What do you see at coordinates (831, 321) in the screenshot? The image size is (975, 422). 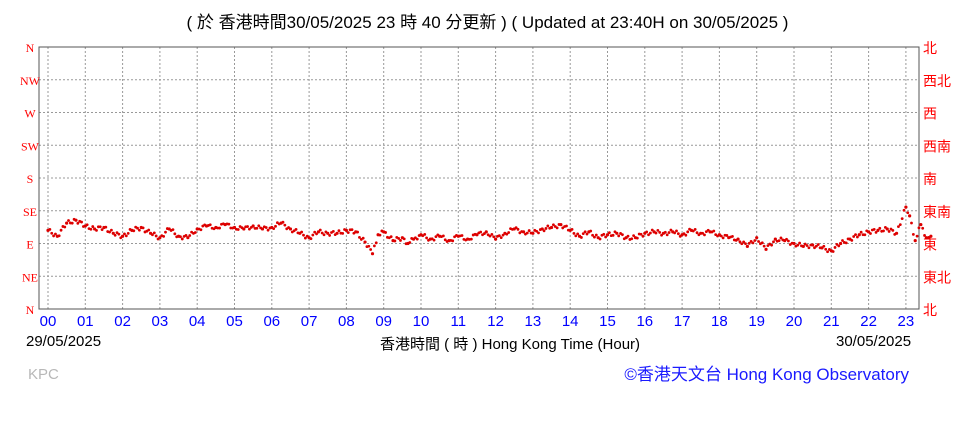 I see `x-tick-label: 21` at bounding box center [831, 321].